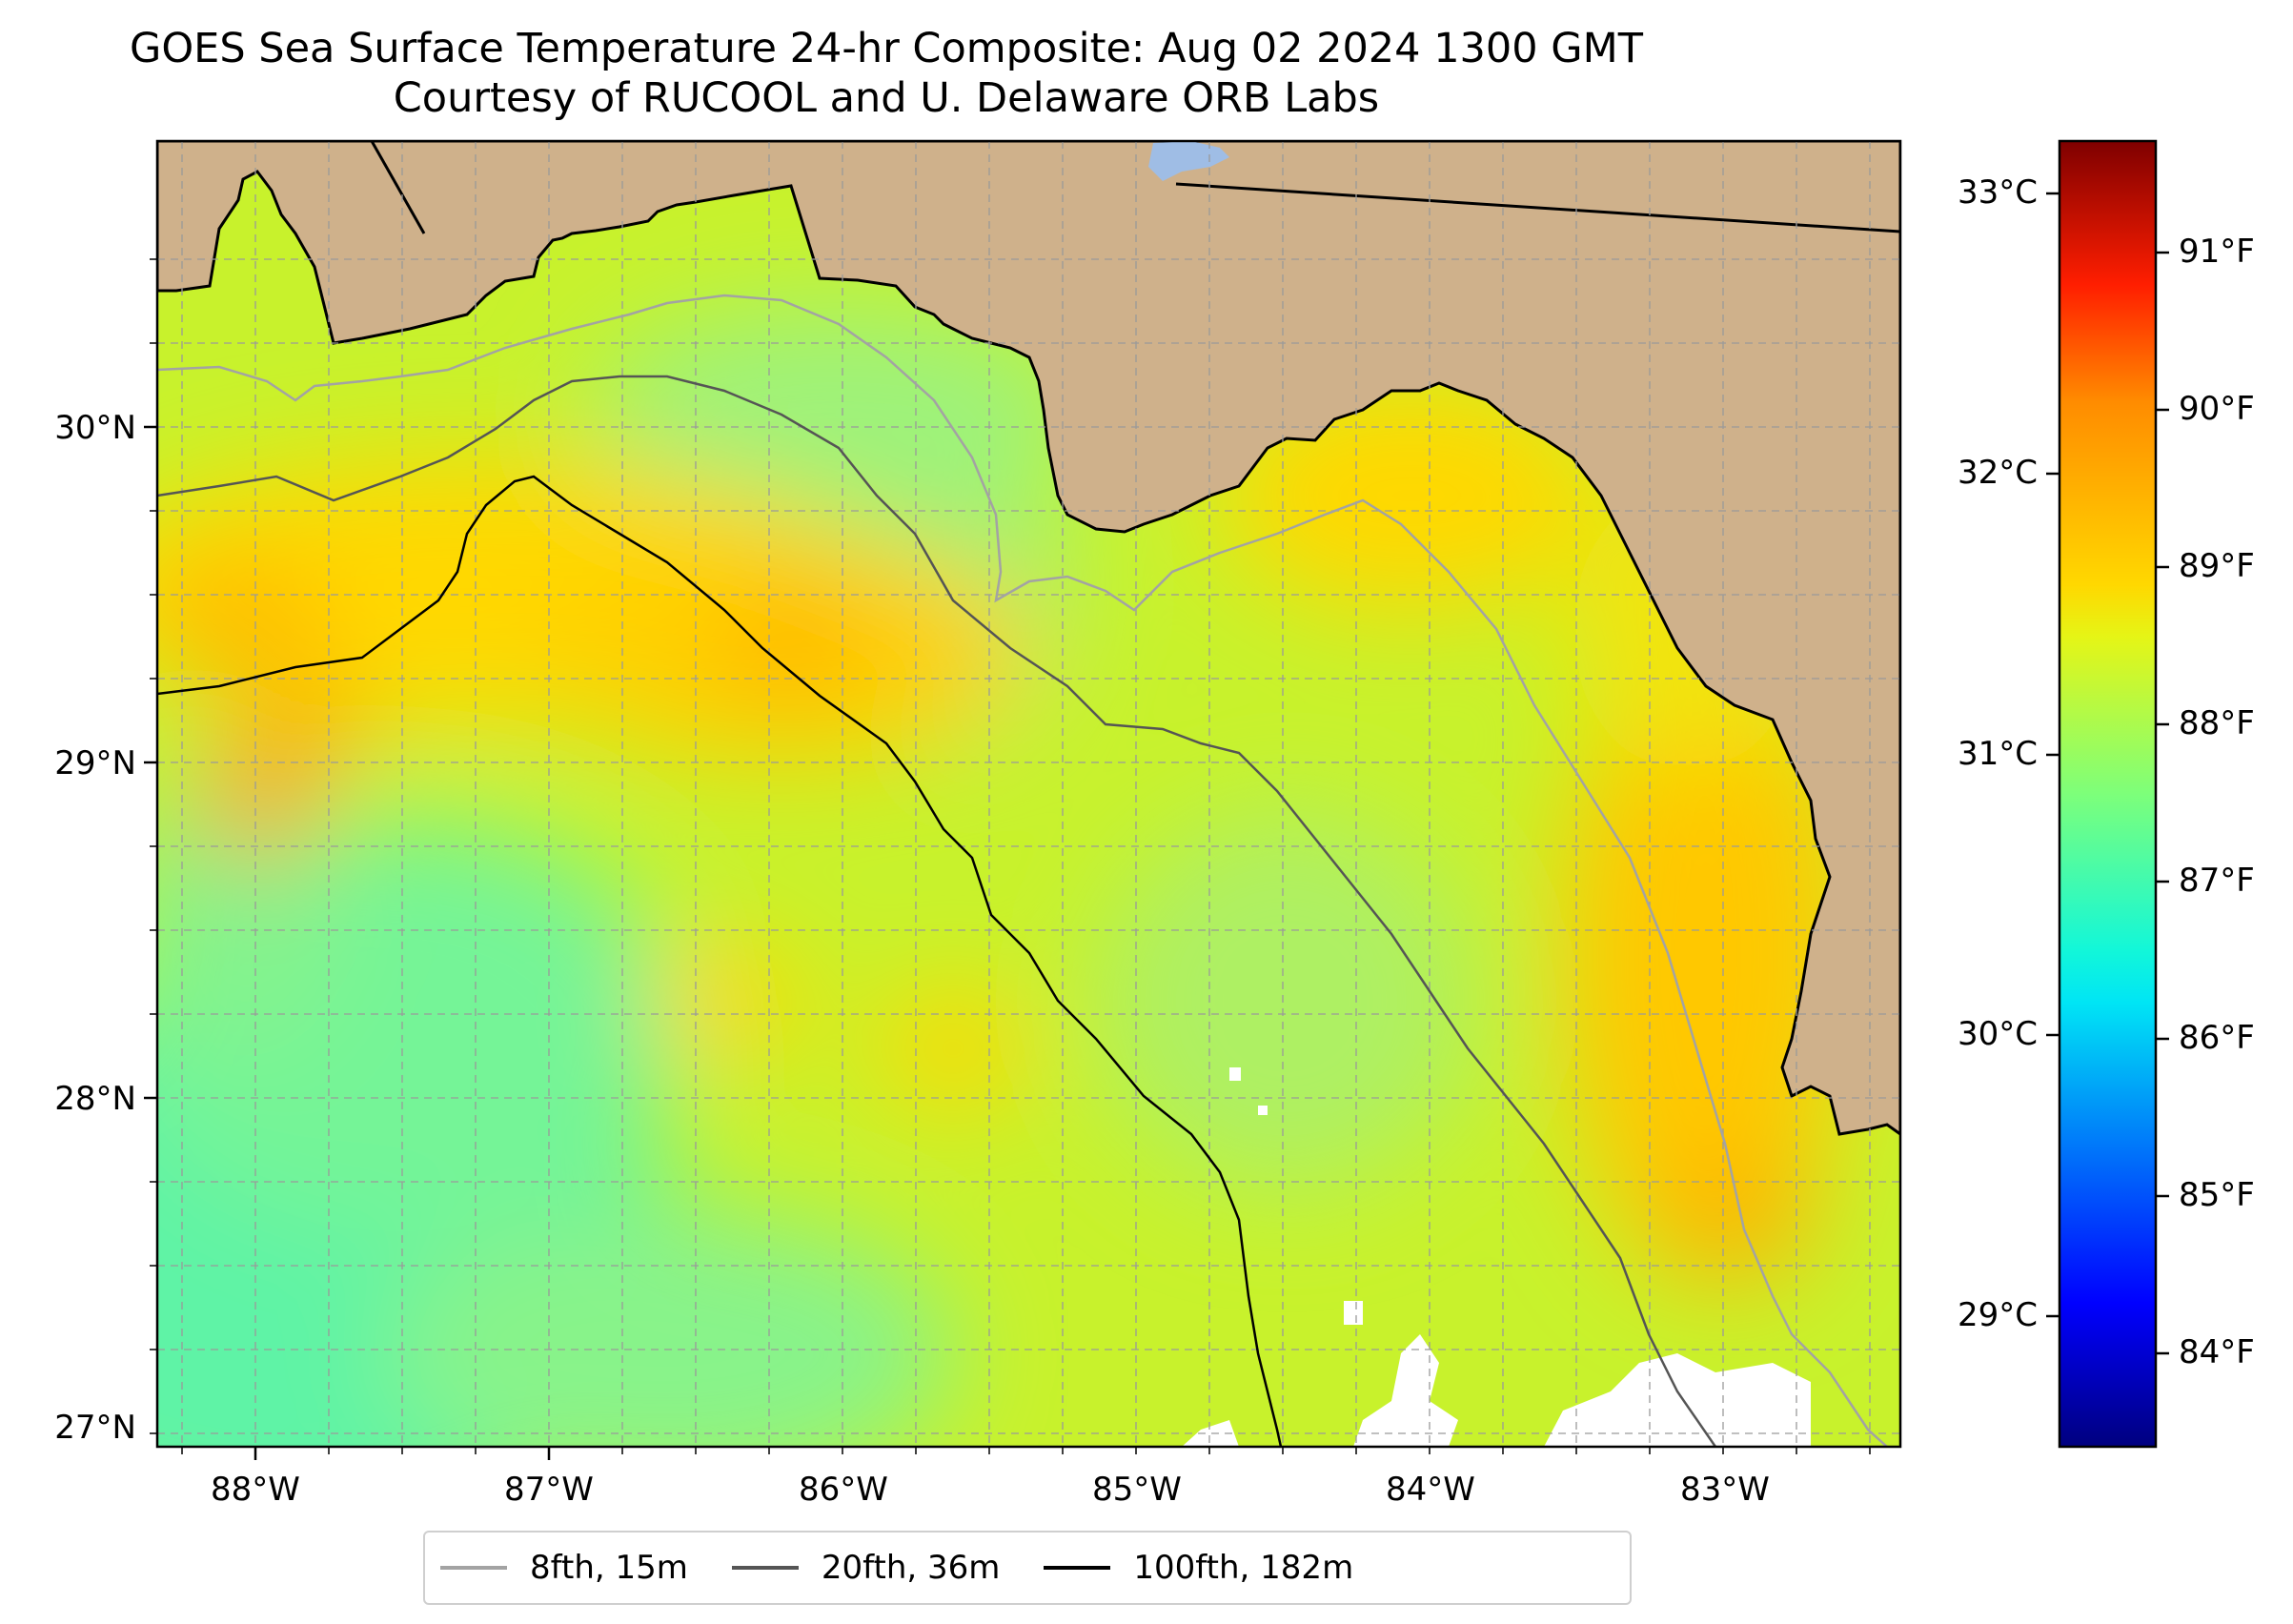  Describe the element at coordinates (95, 1099) in the screenshot. I see `lat-label: 28°N` at that location.